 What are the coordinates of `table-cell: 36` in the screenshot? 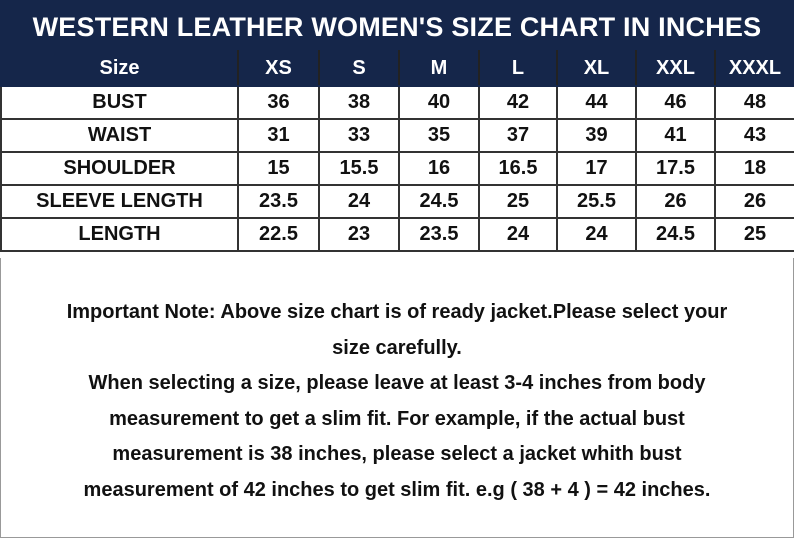 It's located at (278, 102).